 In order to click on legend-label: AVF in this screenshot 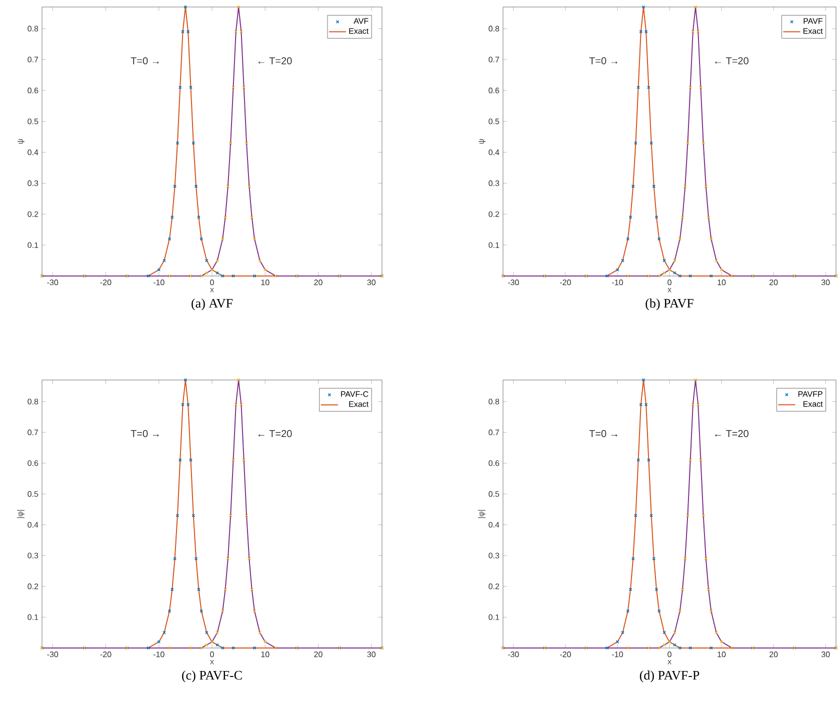, I will do `click(361, 21)`.